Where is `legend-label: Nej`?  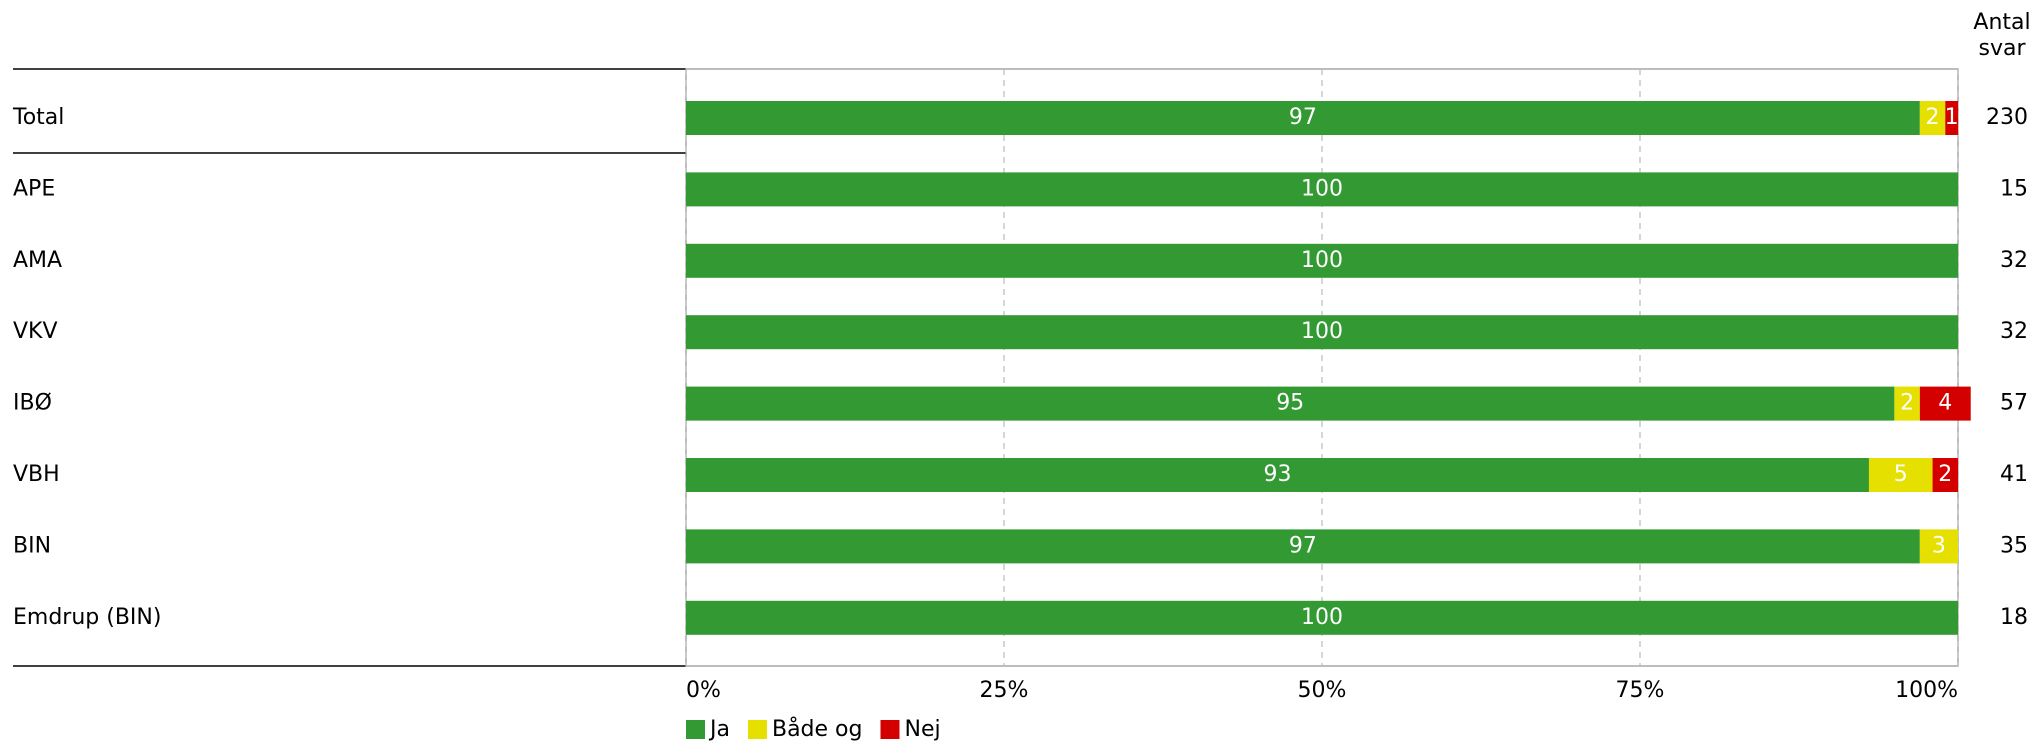
legend-label: Nej is located at coordinates (922, 729).